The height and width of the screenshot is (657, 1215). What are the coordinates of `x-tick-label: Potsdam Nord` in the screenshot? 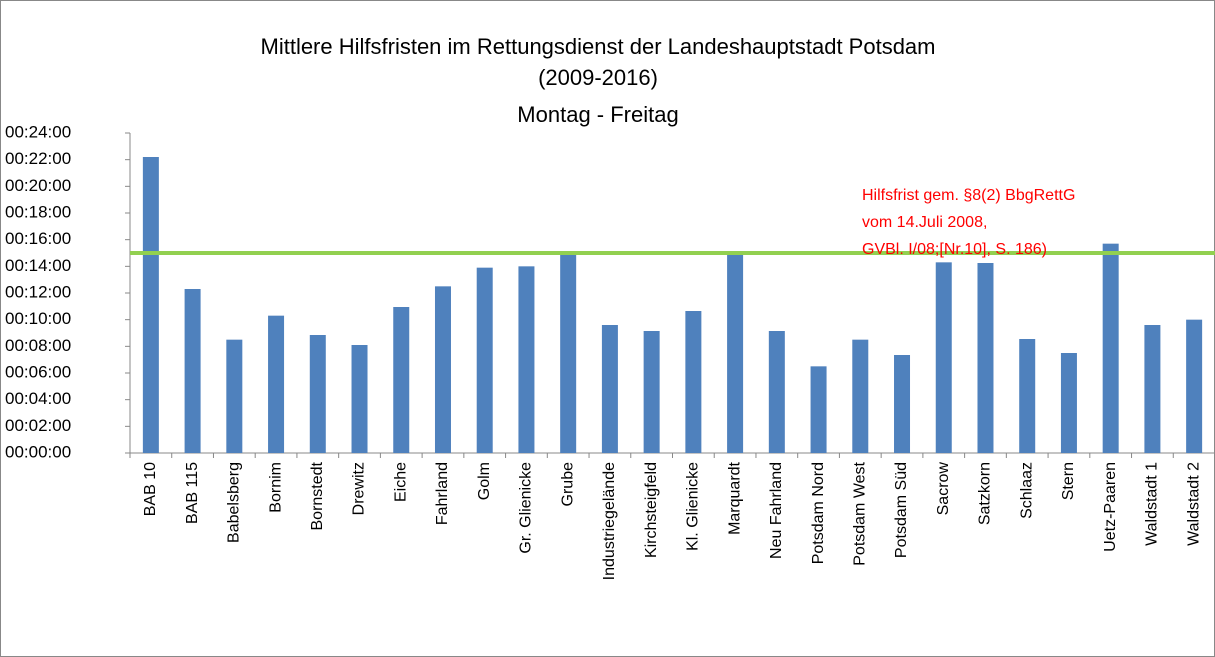 It's located at (818, 513).